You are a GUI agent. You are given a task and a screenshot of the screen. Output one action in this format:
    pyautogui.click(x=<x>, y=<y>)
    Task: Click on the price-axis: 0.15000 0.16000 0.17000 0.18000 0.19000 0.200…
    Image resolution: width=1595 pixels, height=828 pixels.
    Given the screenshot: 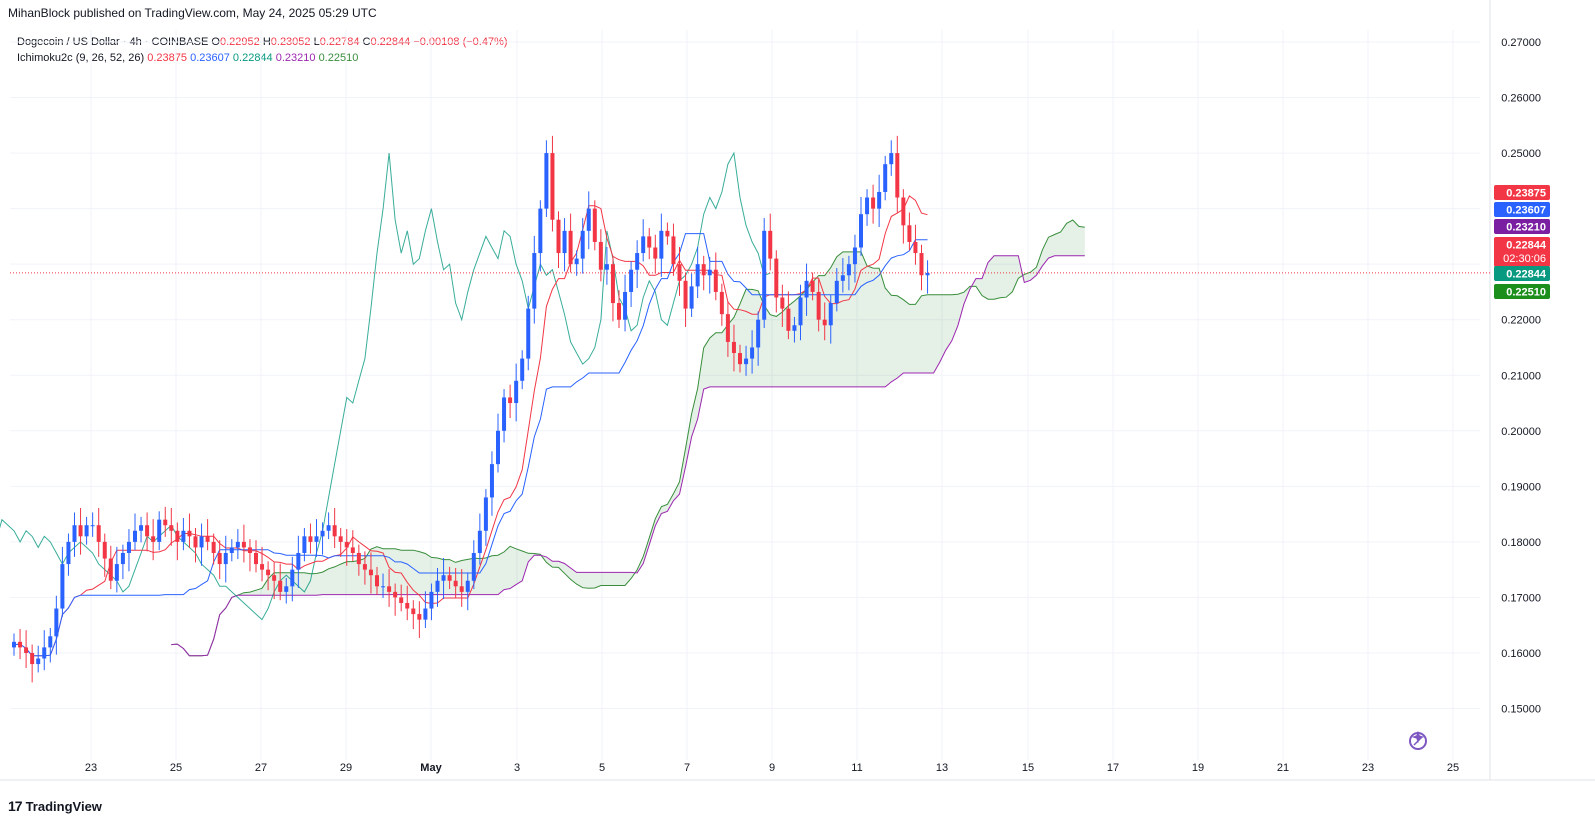 What is the action you would take?
    pyautogui.click(x=1521, y=376)
    